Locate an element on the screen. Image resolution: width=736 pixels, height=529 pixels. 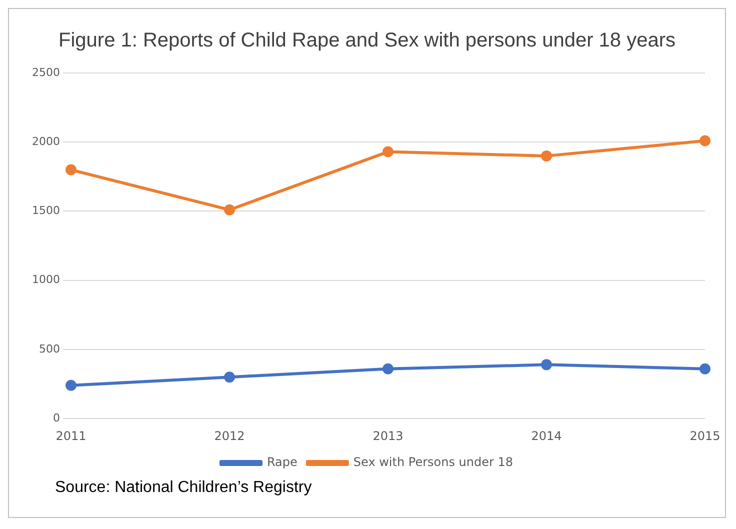
x-tick-label: 2011 is located at coordinates (71, 435).